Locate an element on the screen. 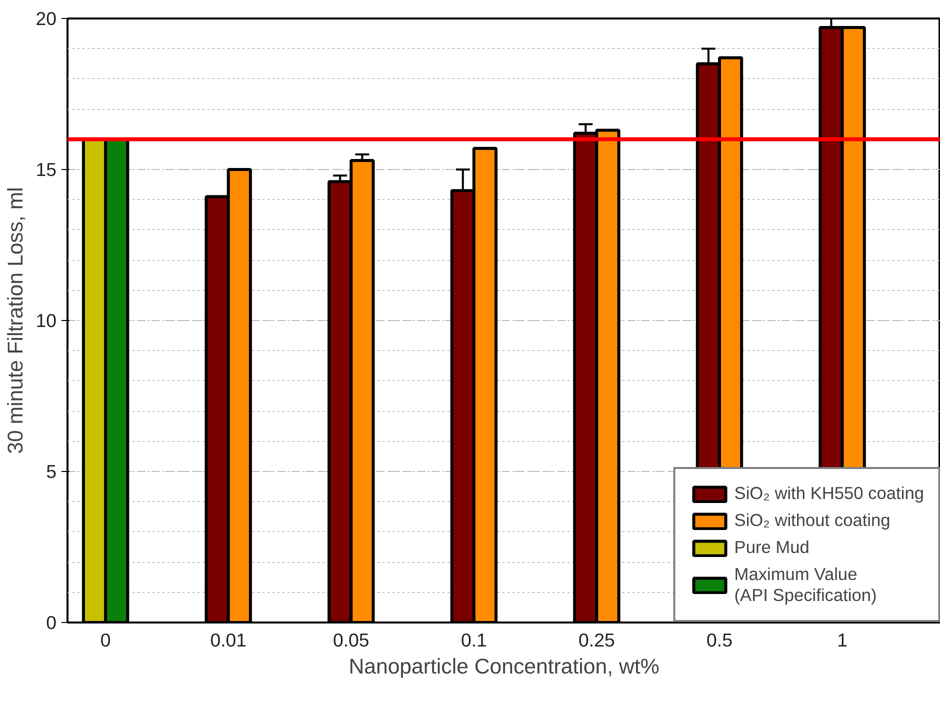  legend-label: SiO₂ with KH550 coating is located at coordinates (829, 493).